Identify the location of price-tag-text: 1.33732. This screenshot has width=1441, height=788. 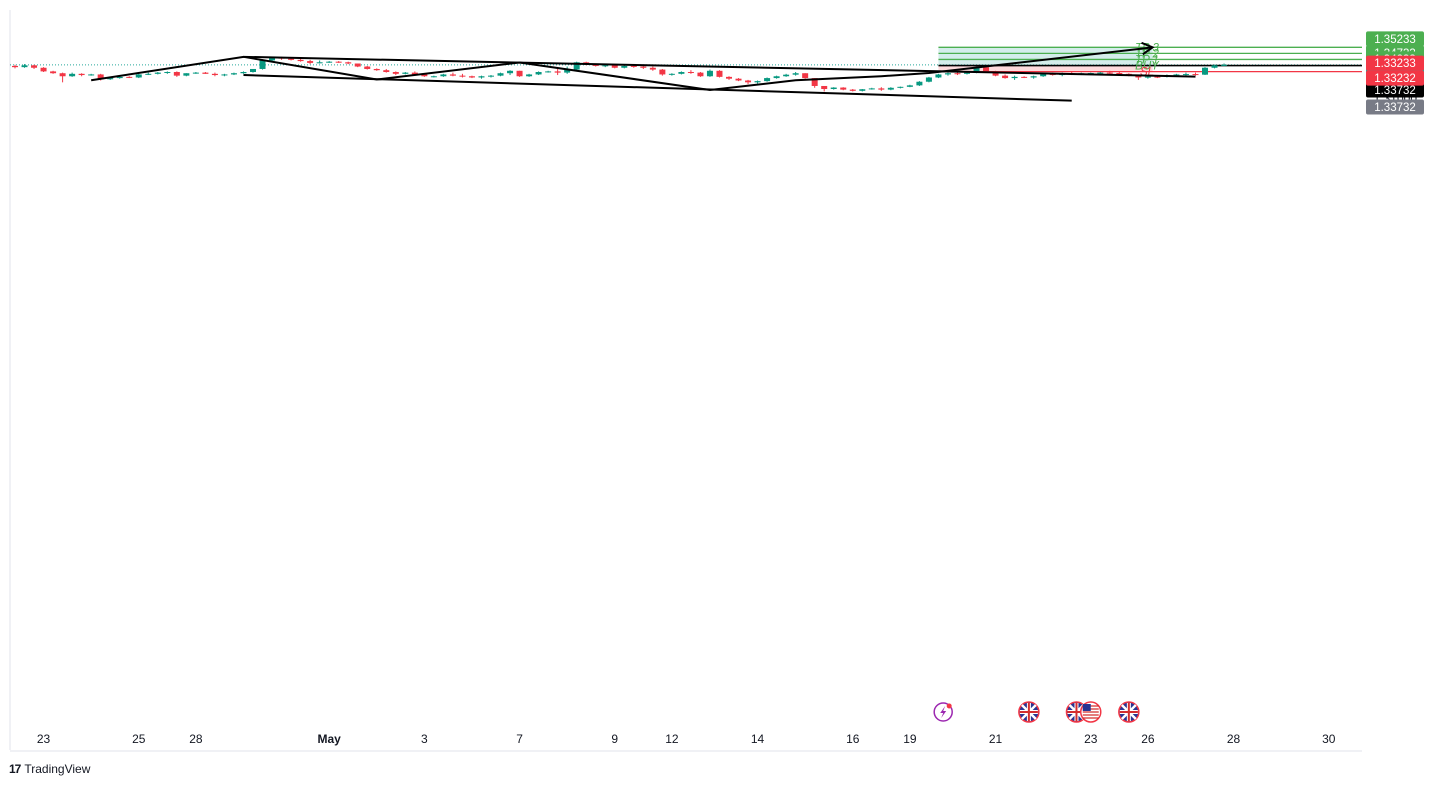
(1395, 91).